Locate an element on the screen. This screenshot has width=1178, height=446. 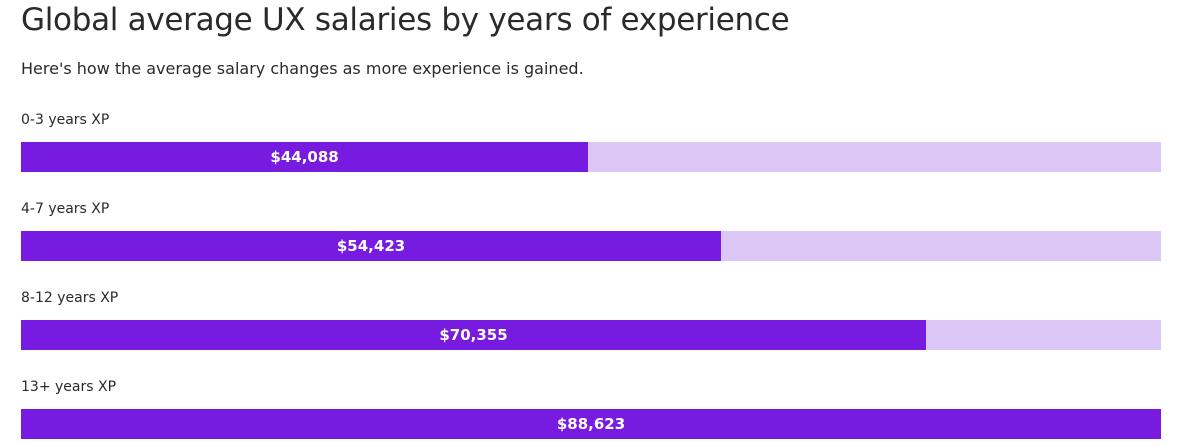
bar-track: $54,423 is located at coordinates (591, 246).